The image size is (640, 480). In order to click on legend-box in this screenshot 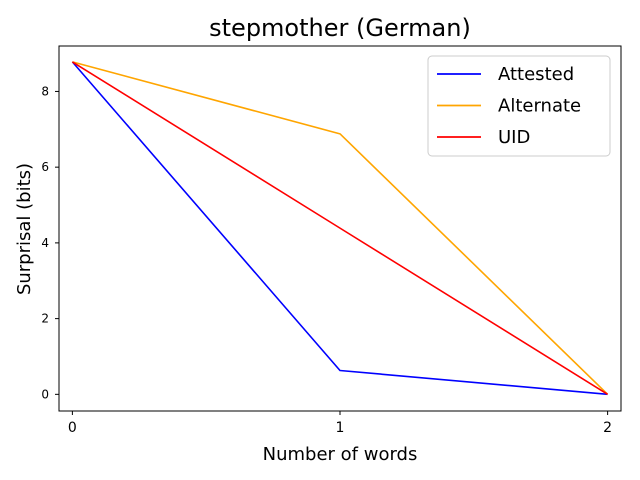, I will do `click(519, 106)`.